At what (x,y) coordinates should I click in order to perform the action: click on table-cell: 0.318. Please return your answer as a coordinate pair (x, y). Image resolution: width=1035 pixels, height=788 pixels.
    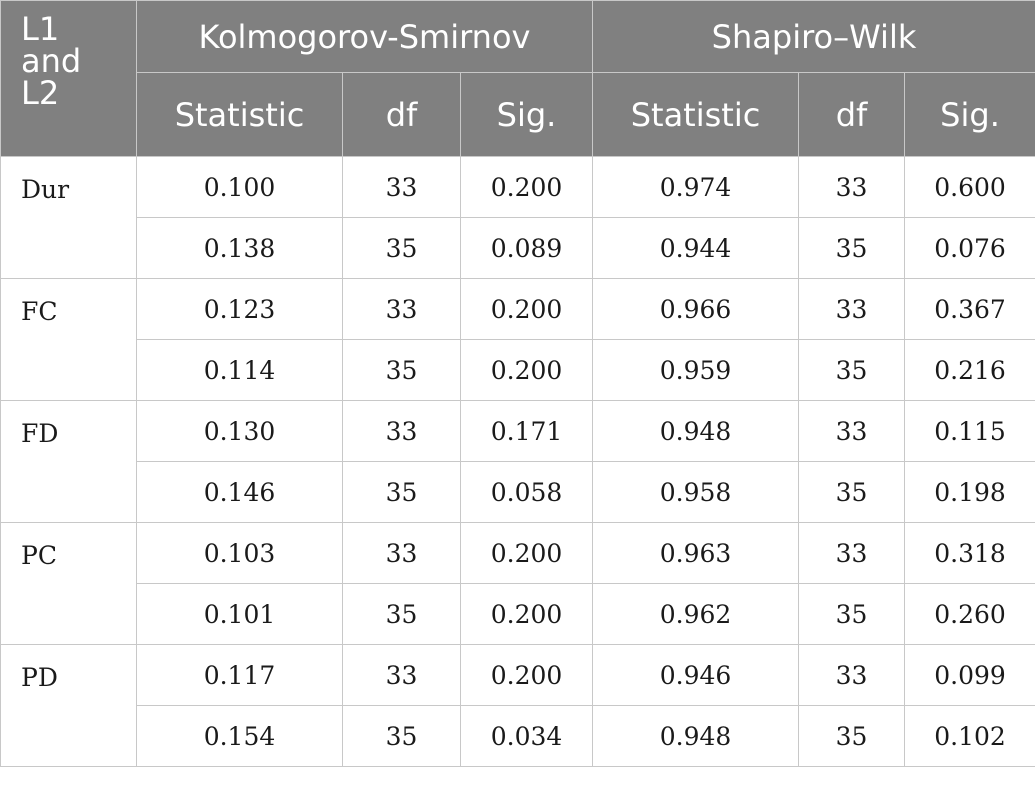
    Looking at the image, I should click on (969, 553).